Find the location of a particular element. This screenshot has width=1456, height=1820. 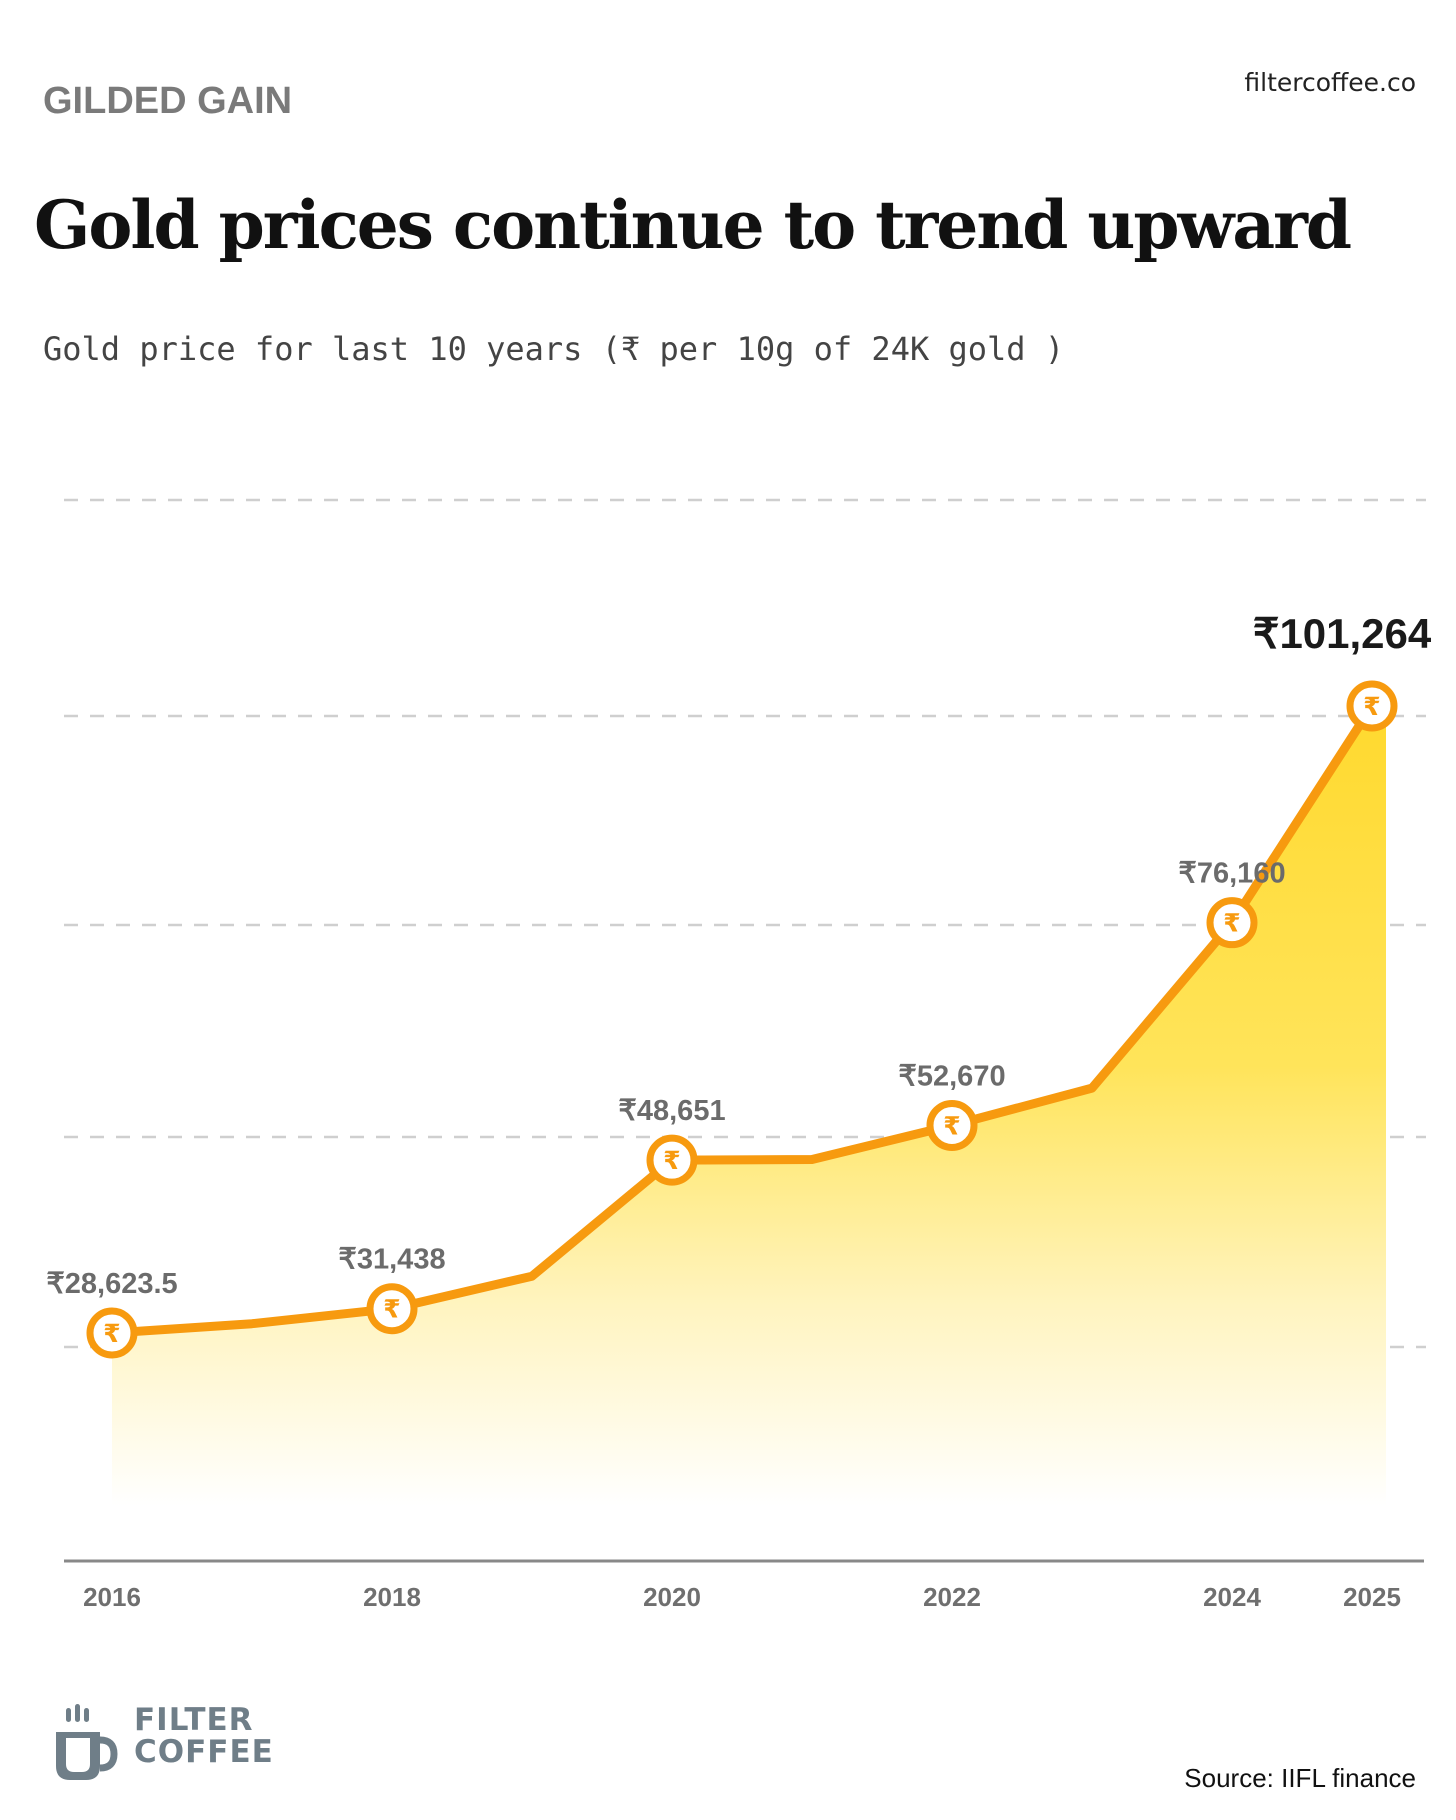

chart-kicker: GILDED GAIN is located at coordinates (168, 101).